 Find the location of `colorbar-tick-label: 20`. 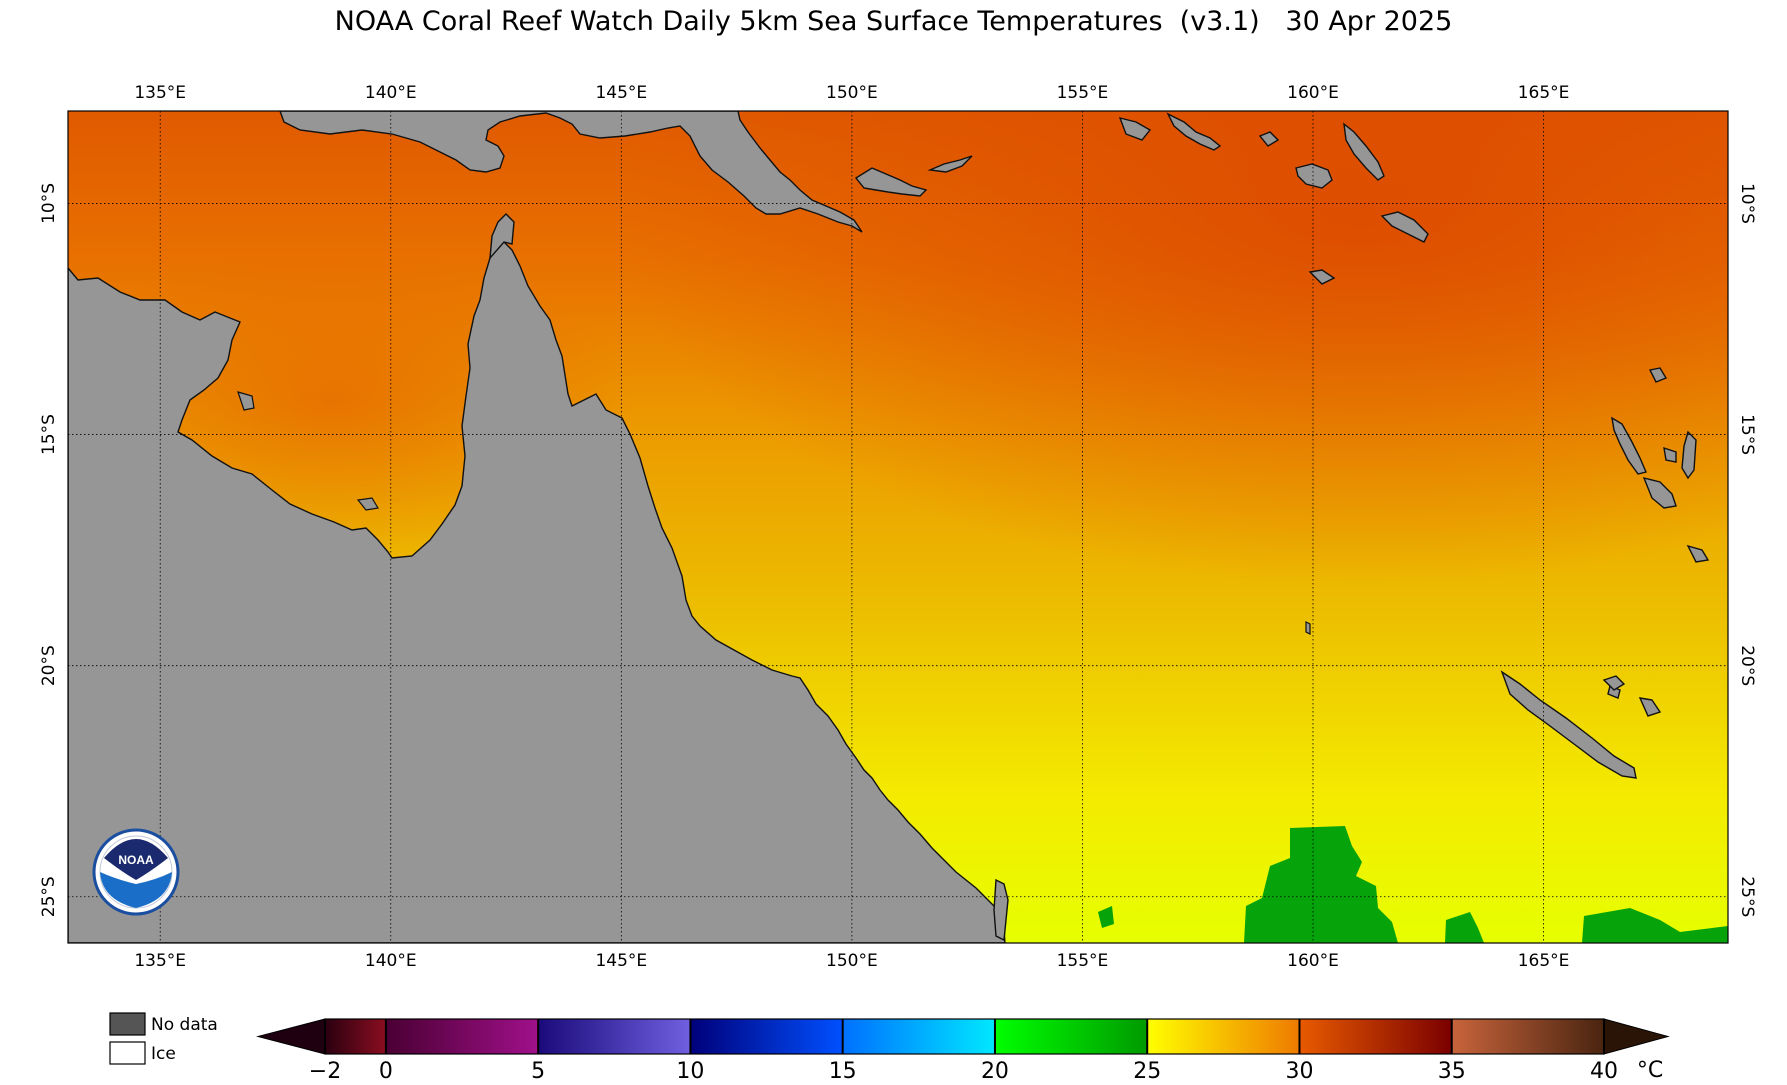

colorbar-tick-label: 20 is located at coordinates (995, 1071).